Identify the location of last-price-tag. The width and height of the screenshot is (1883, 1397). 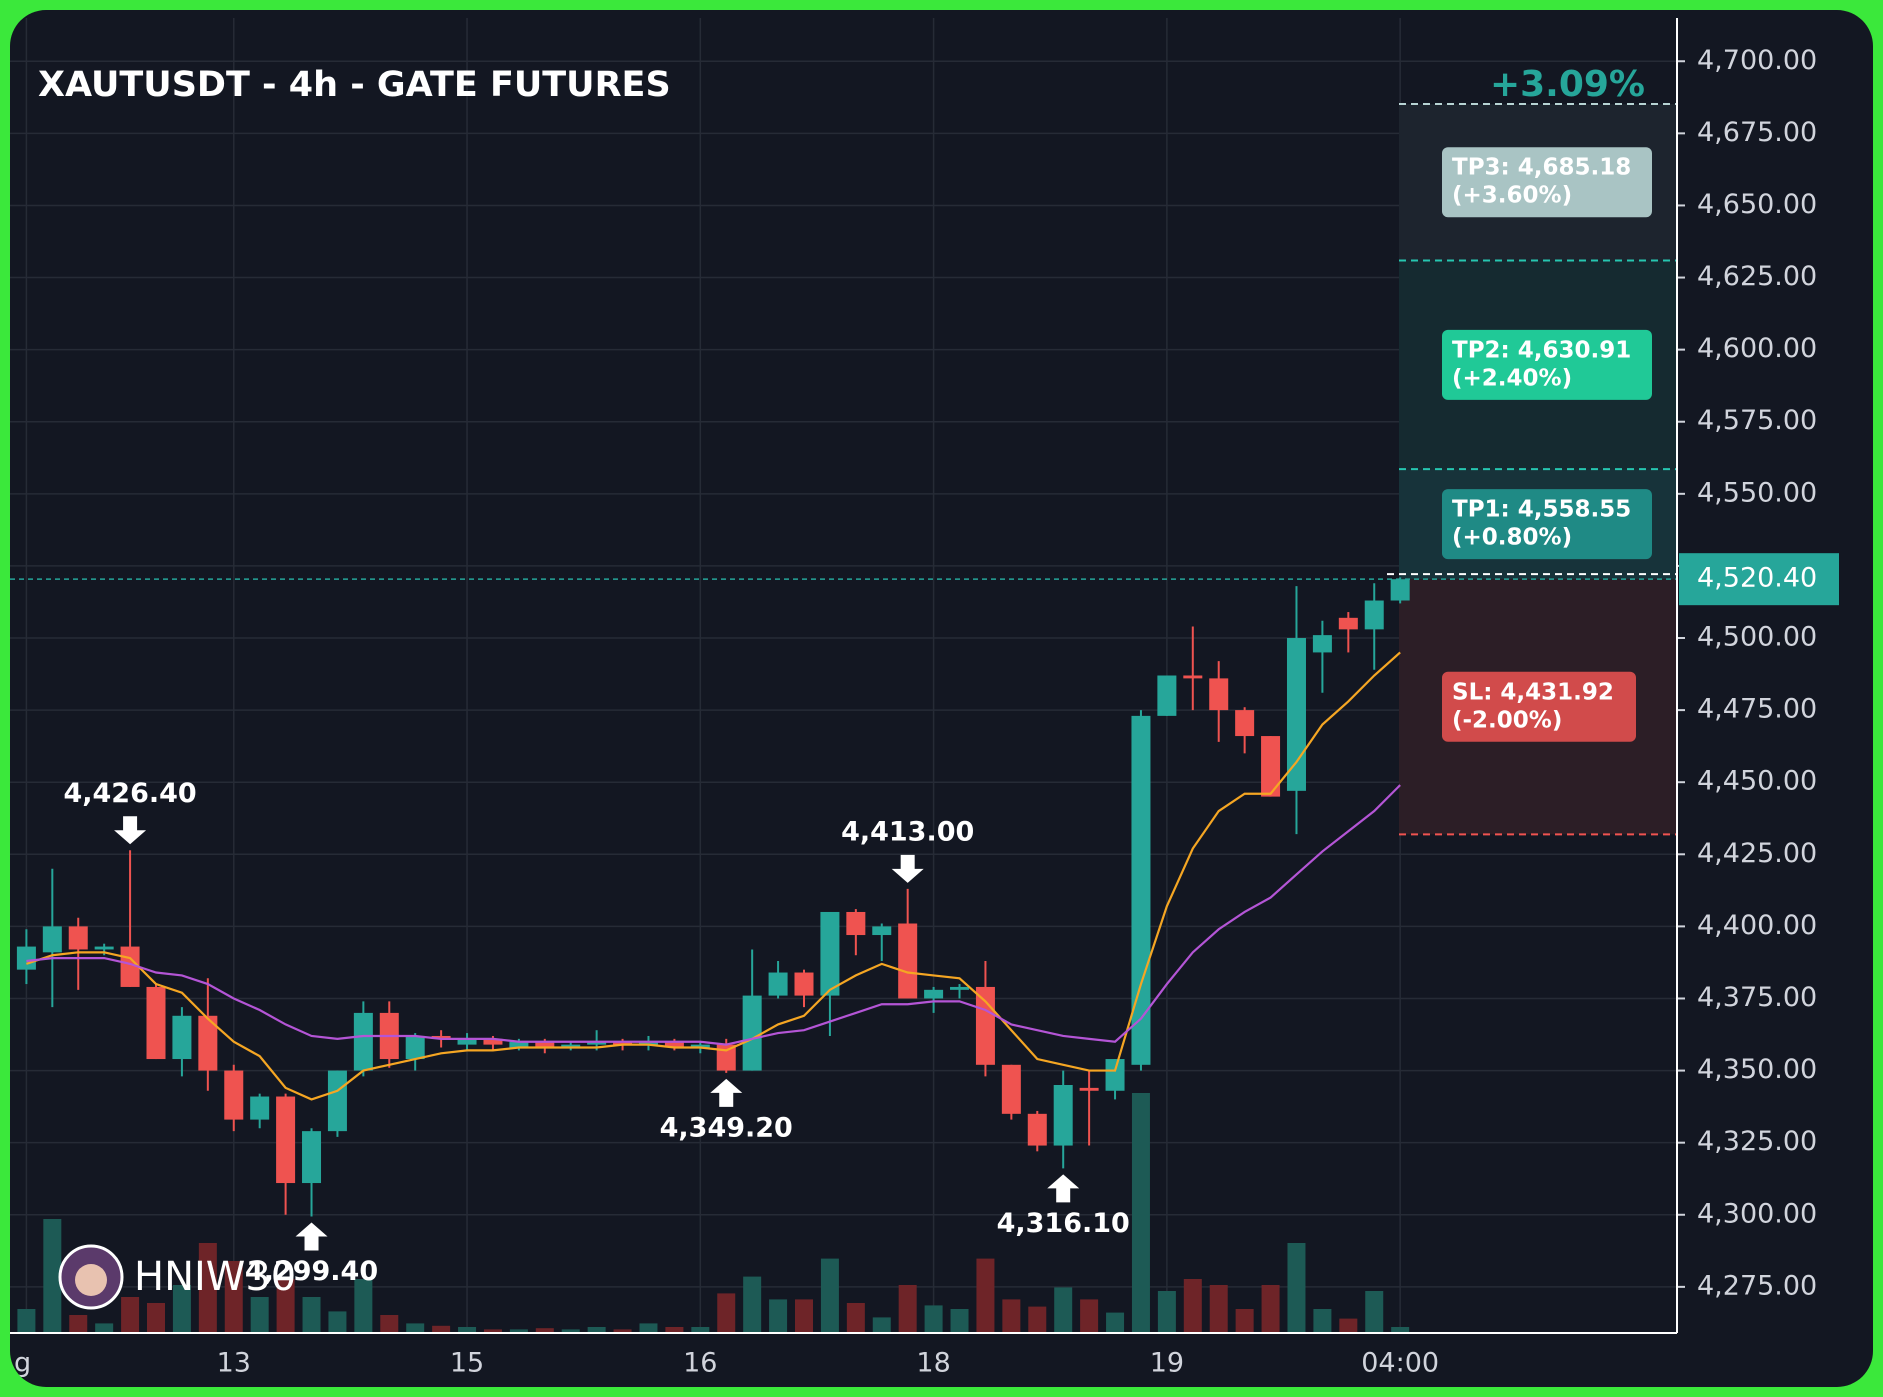
(1759, 579).